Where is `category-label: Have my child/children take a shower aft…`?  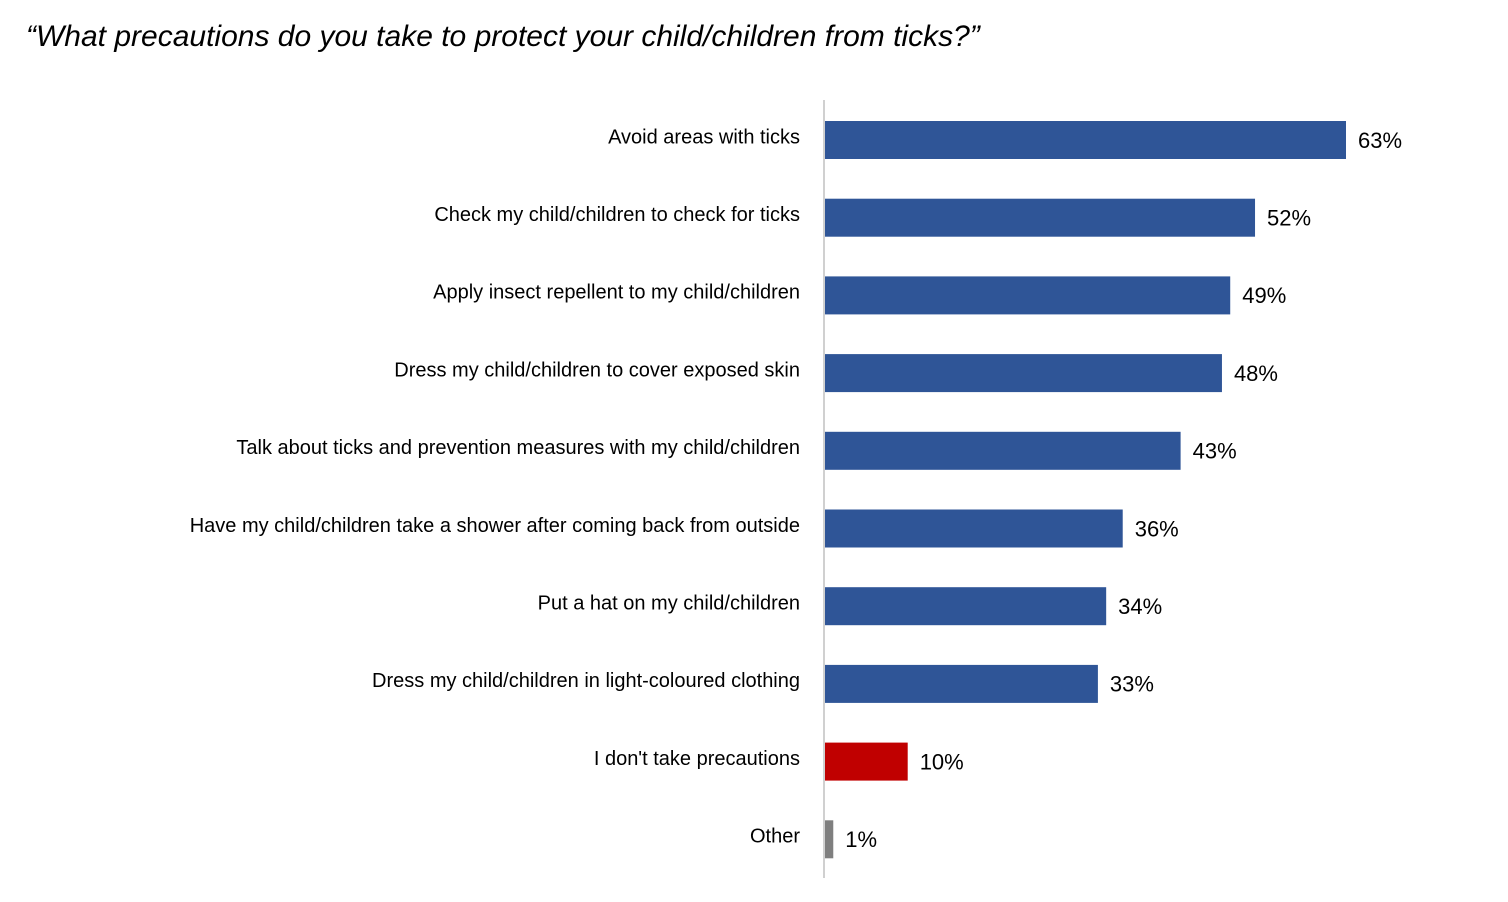 category-label: Have my child/children take a shower aft… is located at coordinates (495, 526).